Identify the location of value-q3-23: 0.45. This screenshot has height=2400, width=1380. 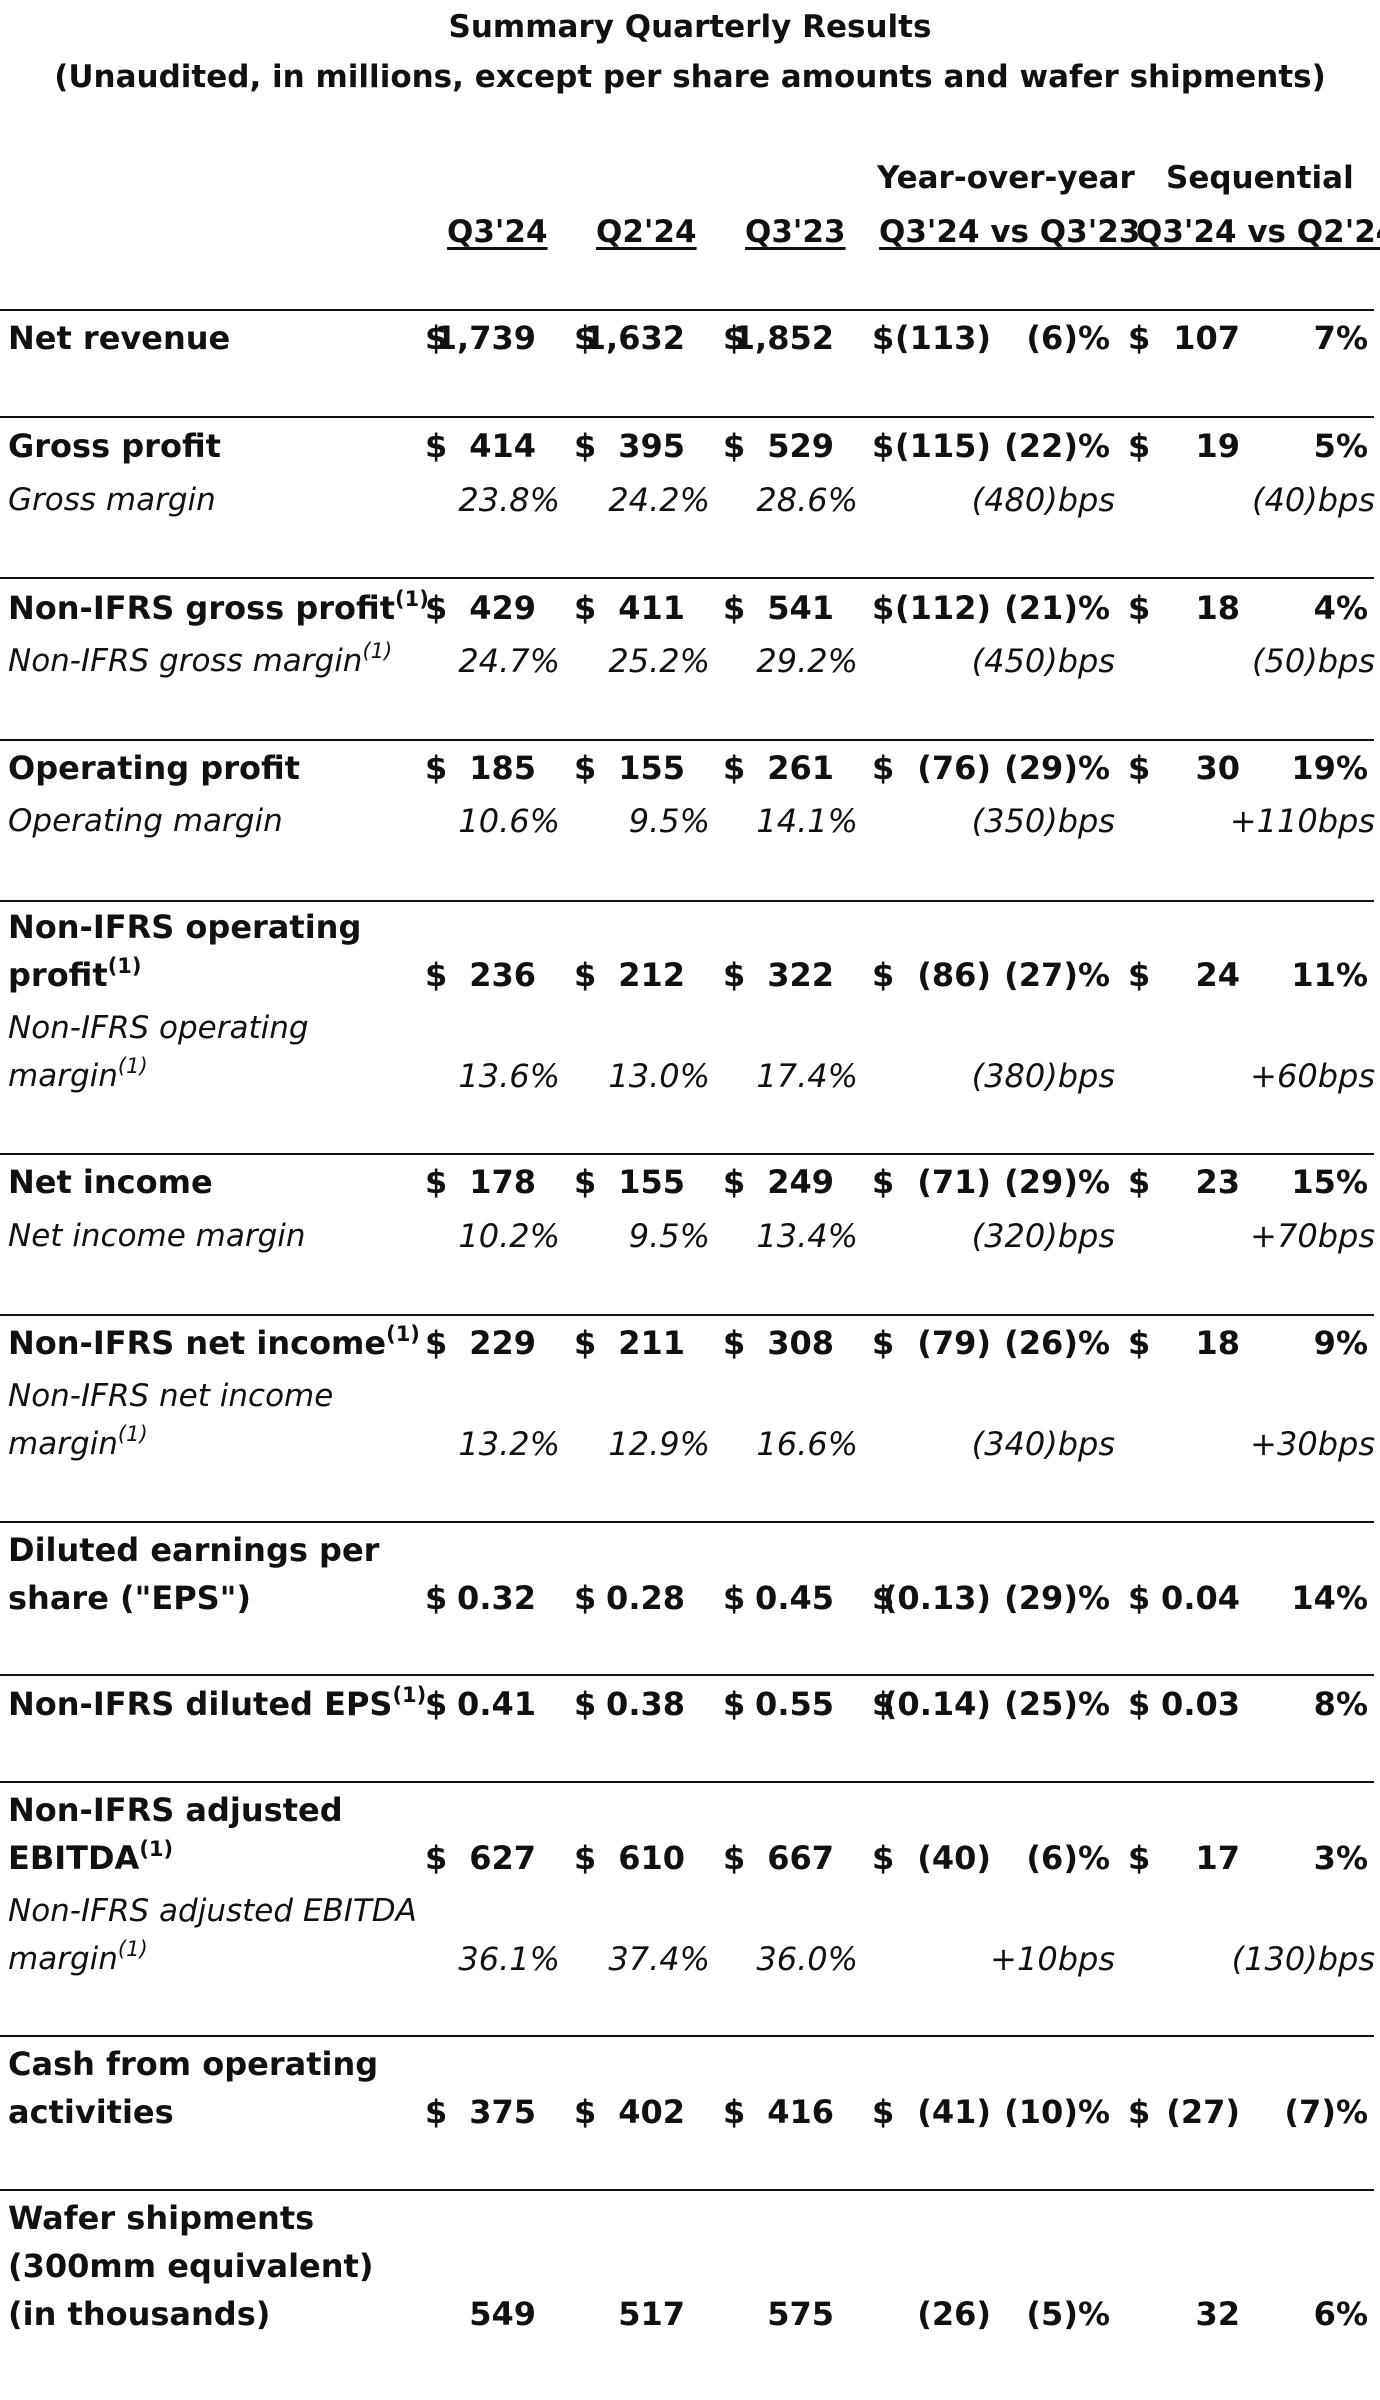
(794, 1598).